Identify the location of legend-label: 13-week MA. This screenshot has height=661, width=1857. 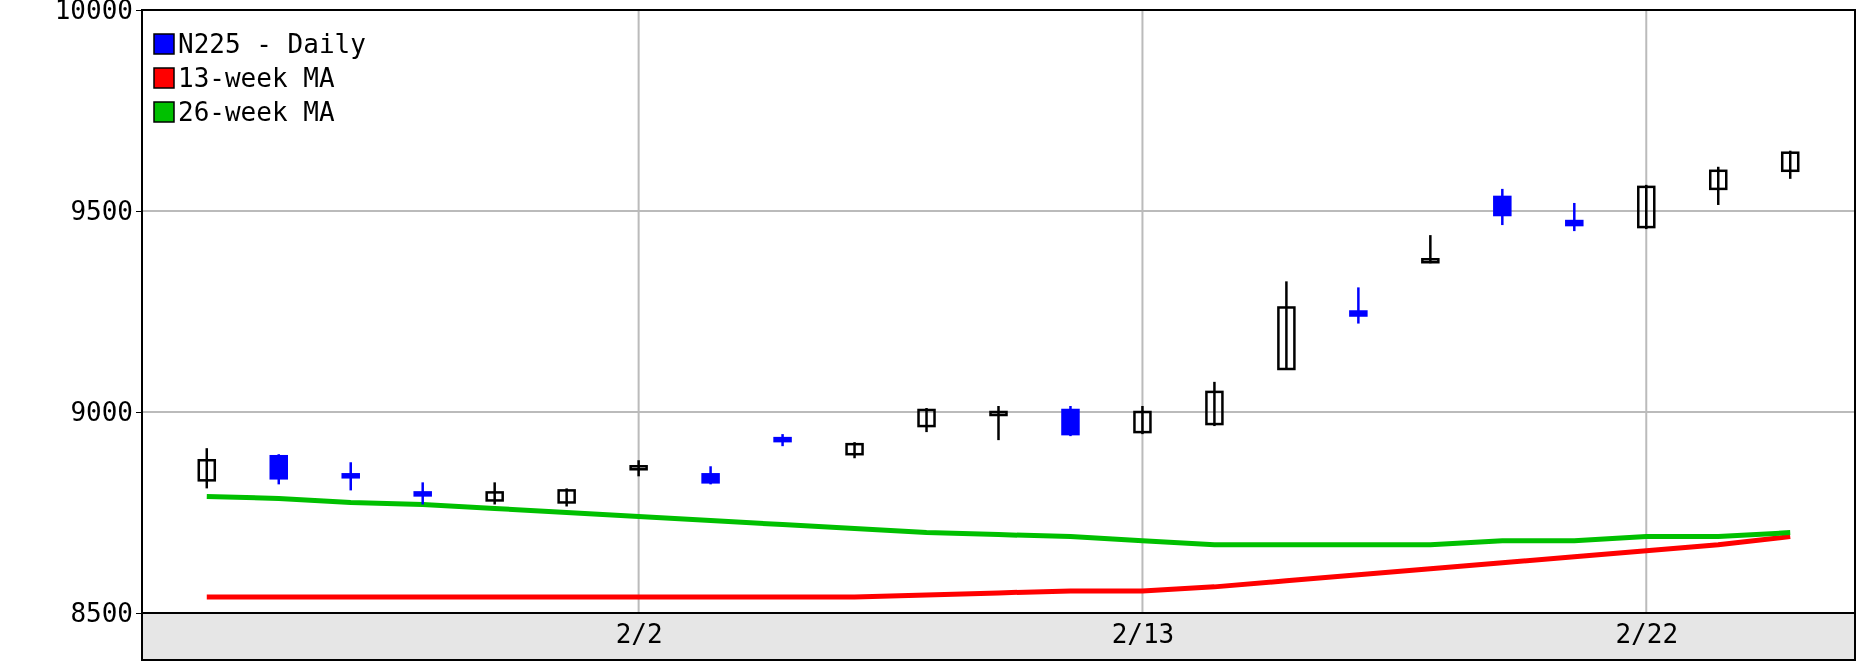
(256, 78).